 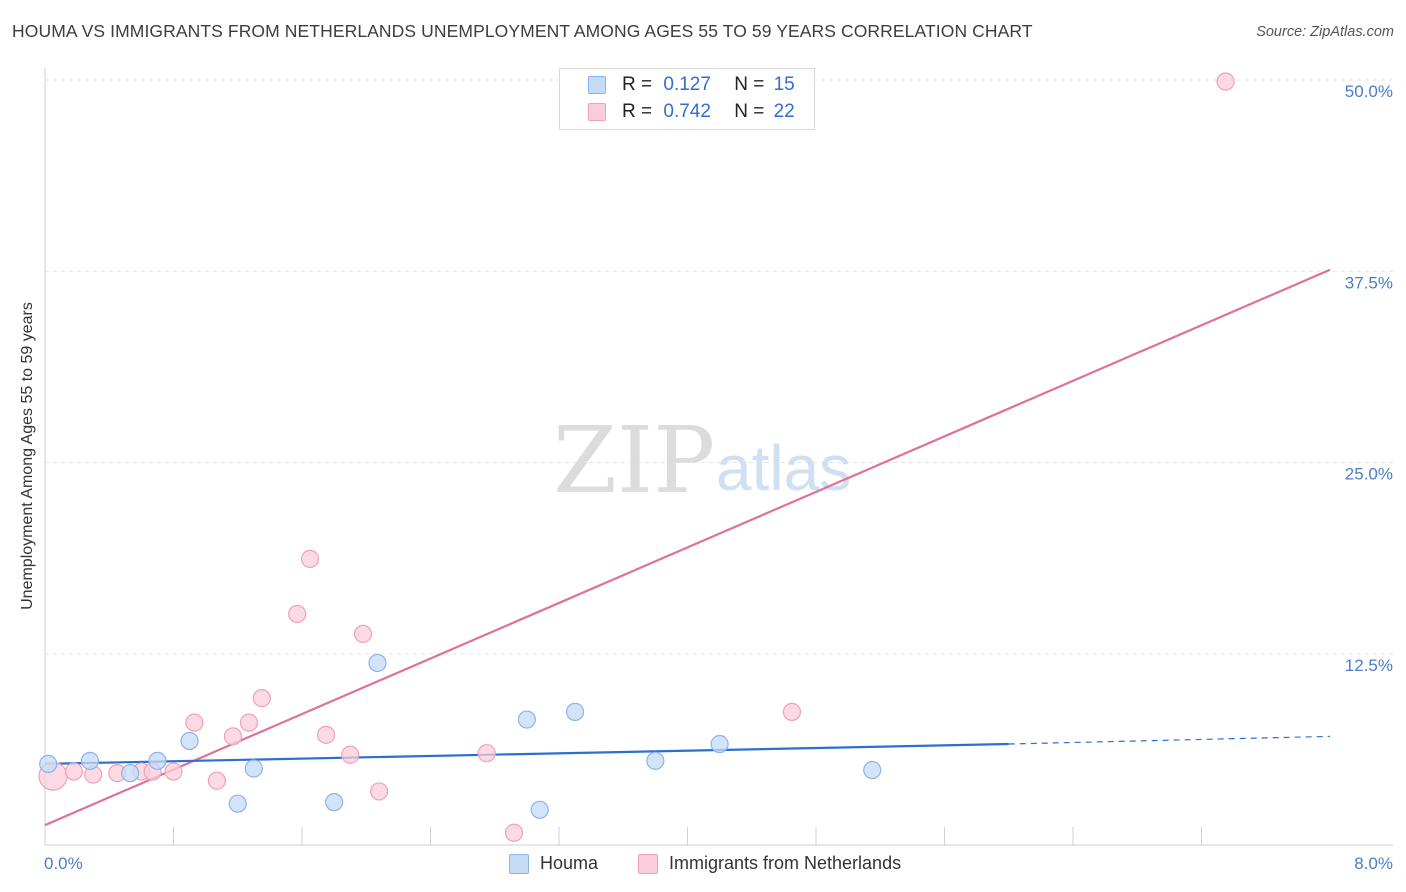 What do you see at coordinates (687, 111) in the screenshot?
I see `legend-r-value: 0.742` at bounding box center [687, 111].